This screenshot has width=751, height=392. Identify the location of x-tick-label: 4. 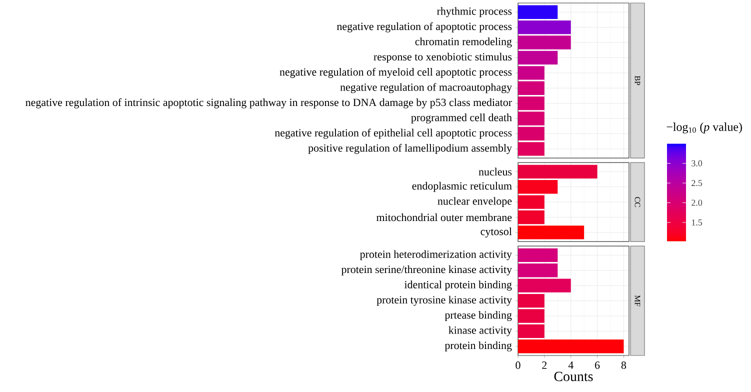
(571, 365).